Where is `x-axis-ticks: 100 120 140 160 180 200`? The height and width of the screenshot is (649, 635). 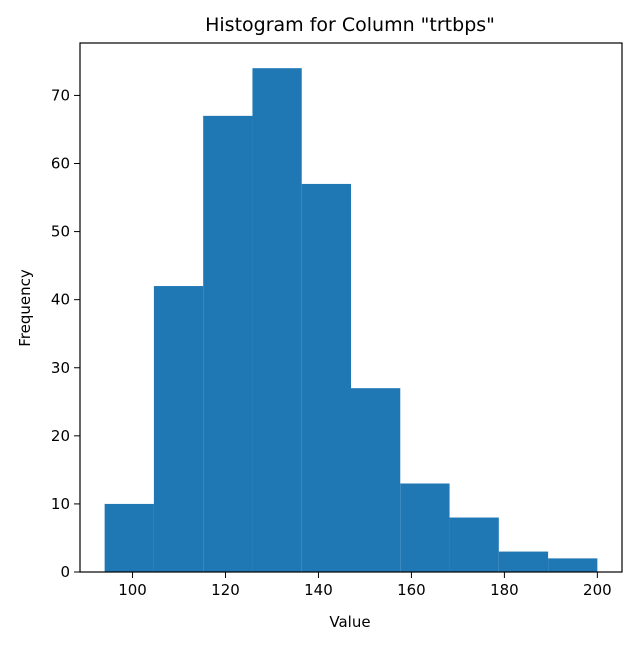 x-axis-ticks: 100 120 140 160 180 200 is located at coordinates (365, 585).